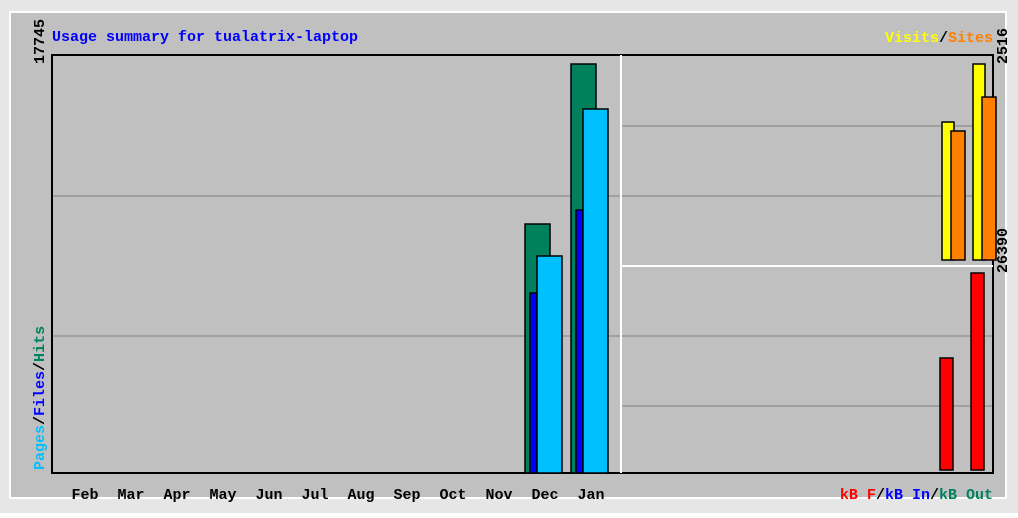 The height and width of the screenshot is (518, 1018). I want to click on legend: Pages/Files/Hits, so click(40, 398).